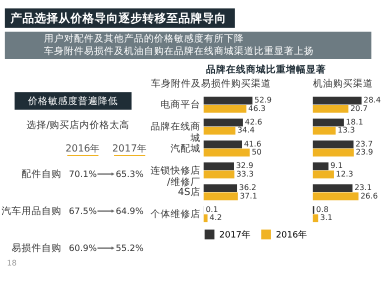  Describe the element at coordinates (179, 51) in the screenshot. I see `text: 车身附件易损件及机油自购在品牌在线商城渠道比重显著上扬` at that location.